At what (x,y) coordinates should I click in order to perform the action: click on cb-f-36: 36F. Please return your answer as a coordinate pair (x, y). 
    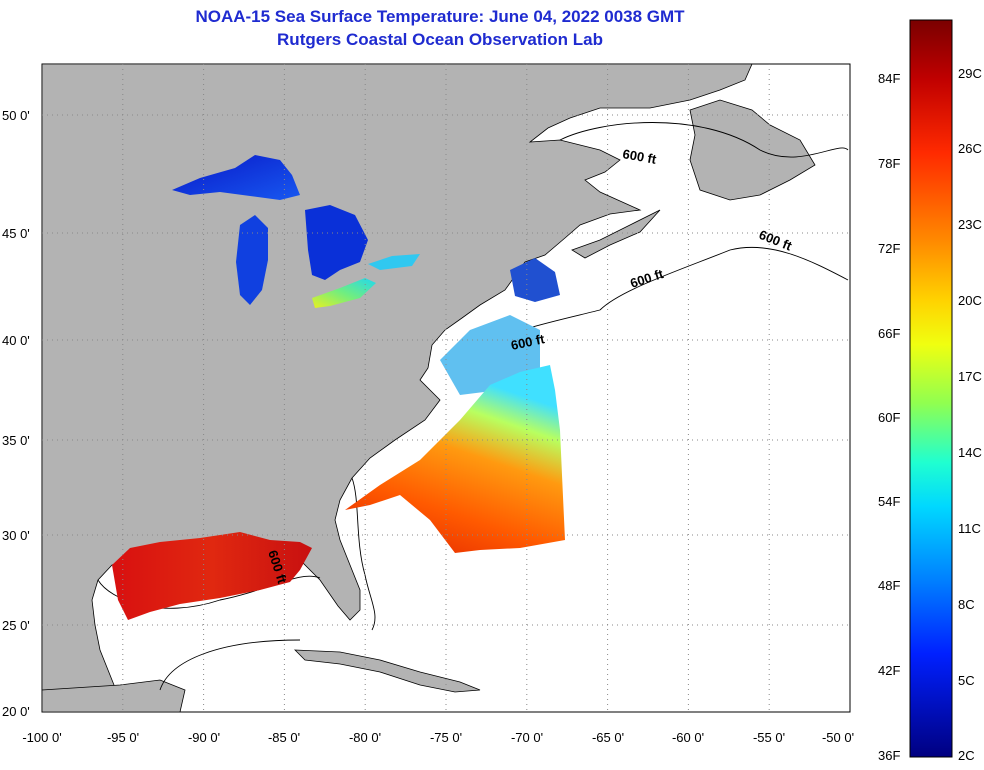
    Looking at the image, I should click on (889, 755).